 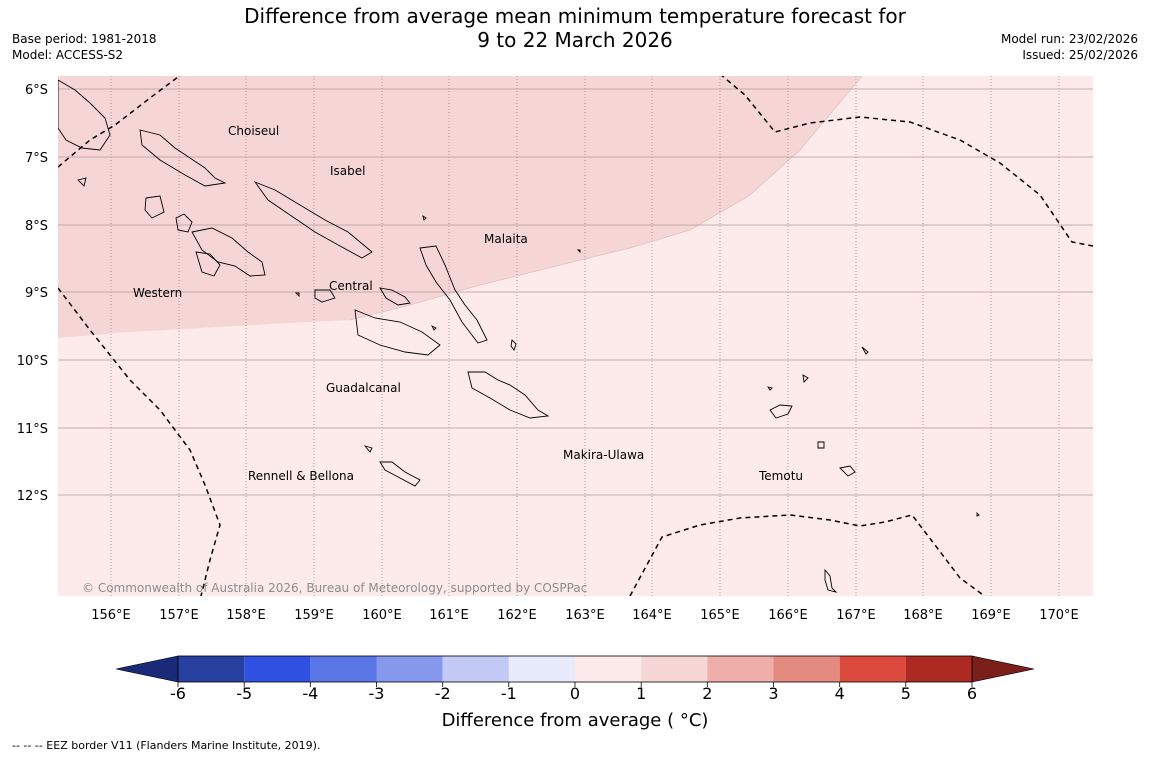 I want to click on place-label-makira-ulawa: Makira-Ulawa, so click(x=603, y=455).